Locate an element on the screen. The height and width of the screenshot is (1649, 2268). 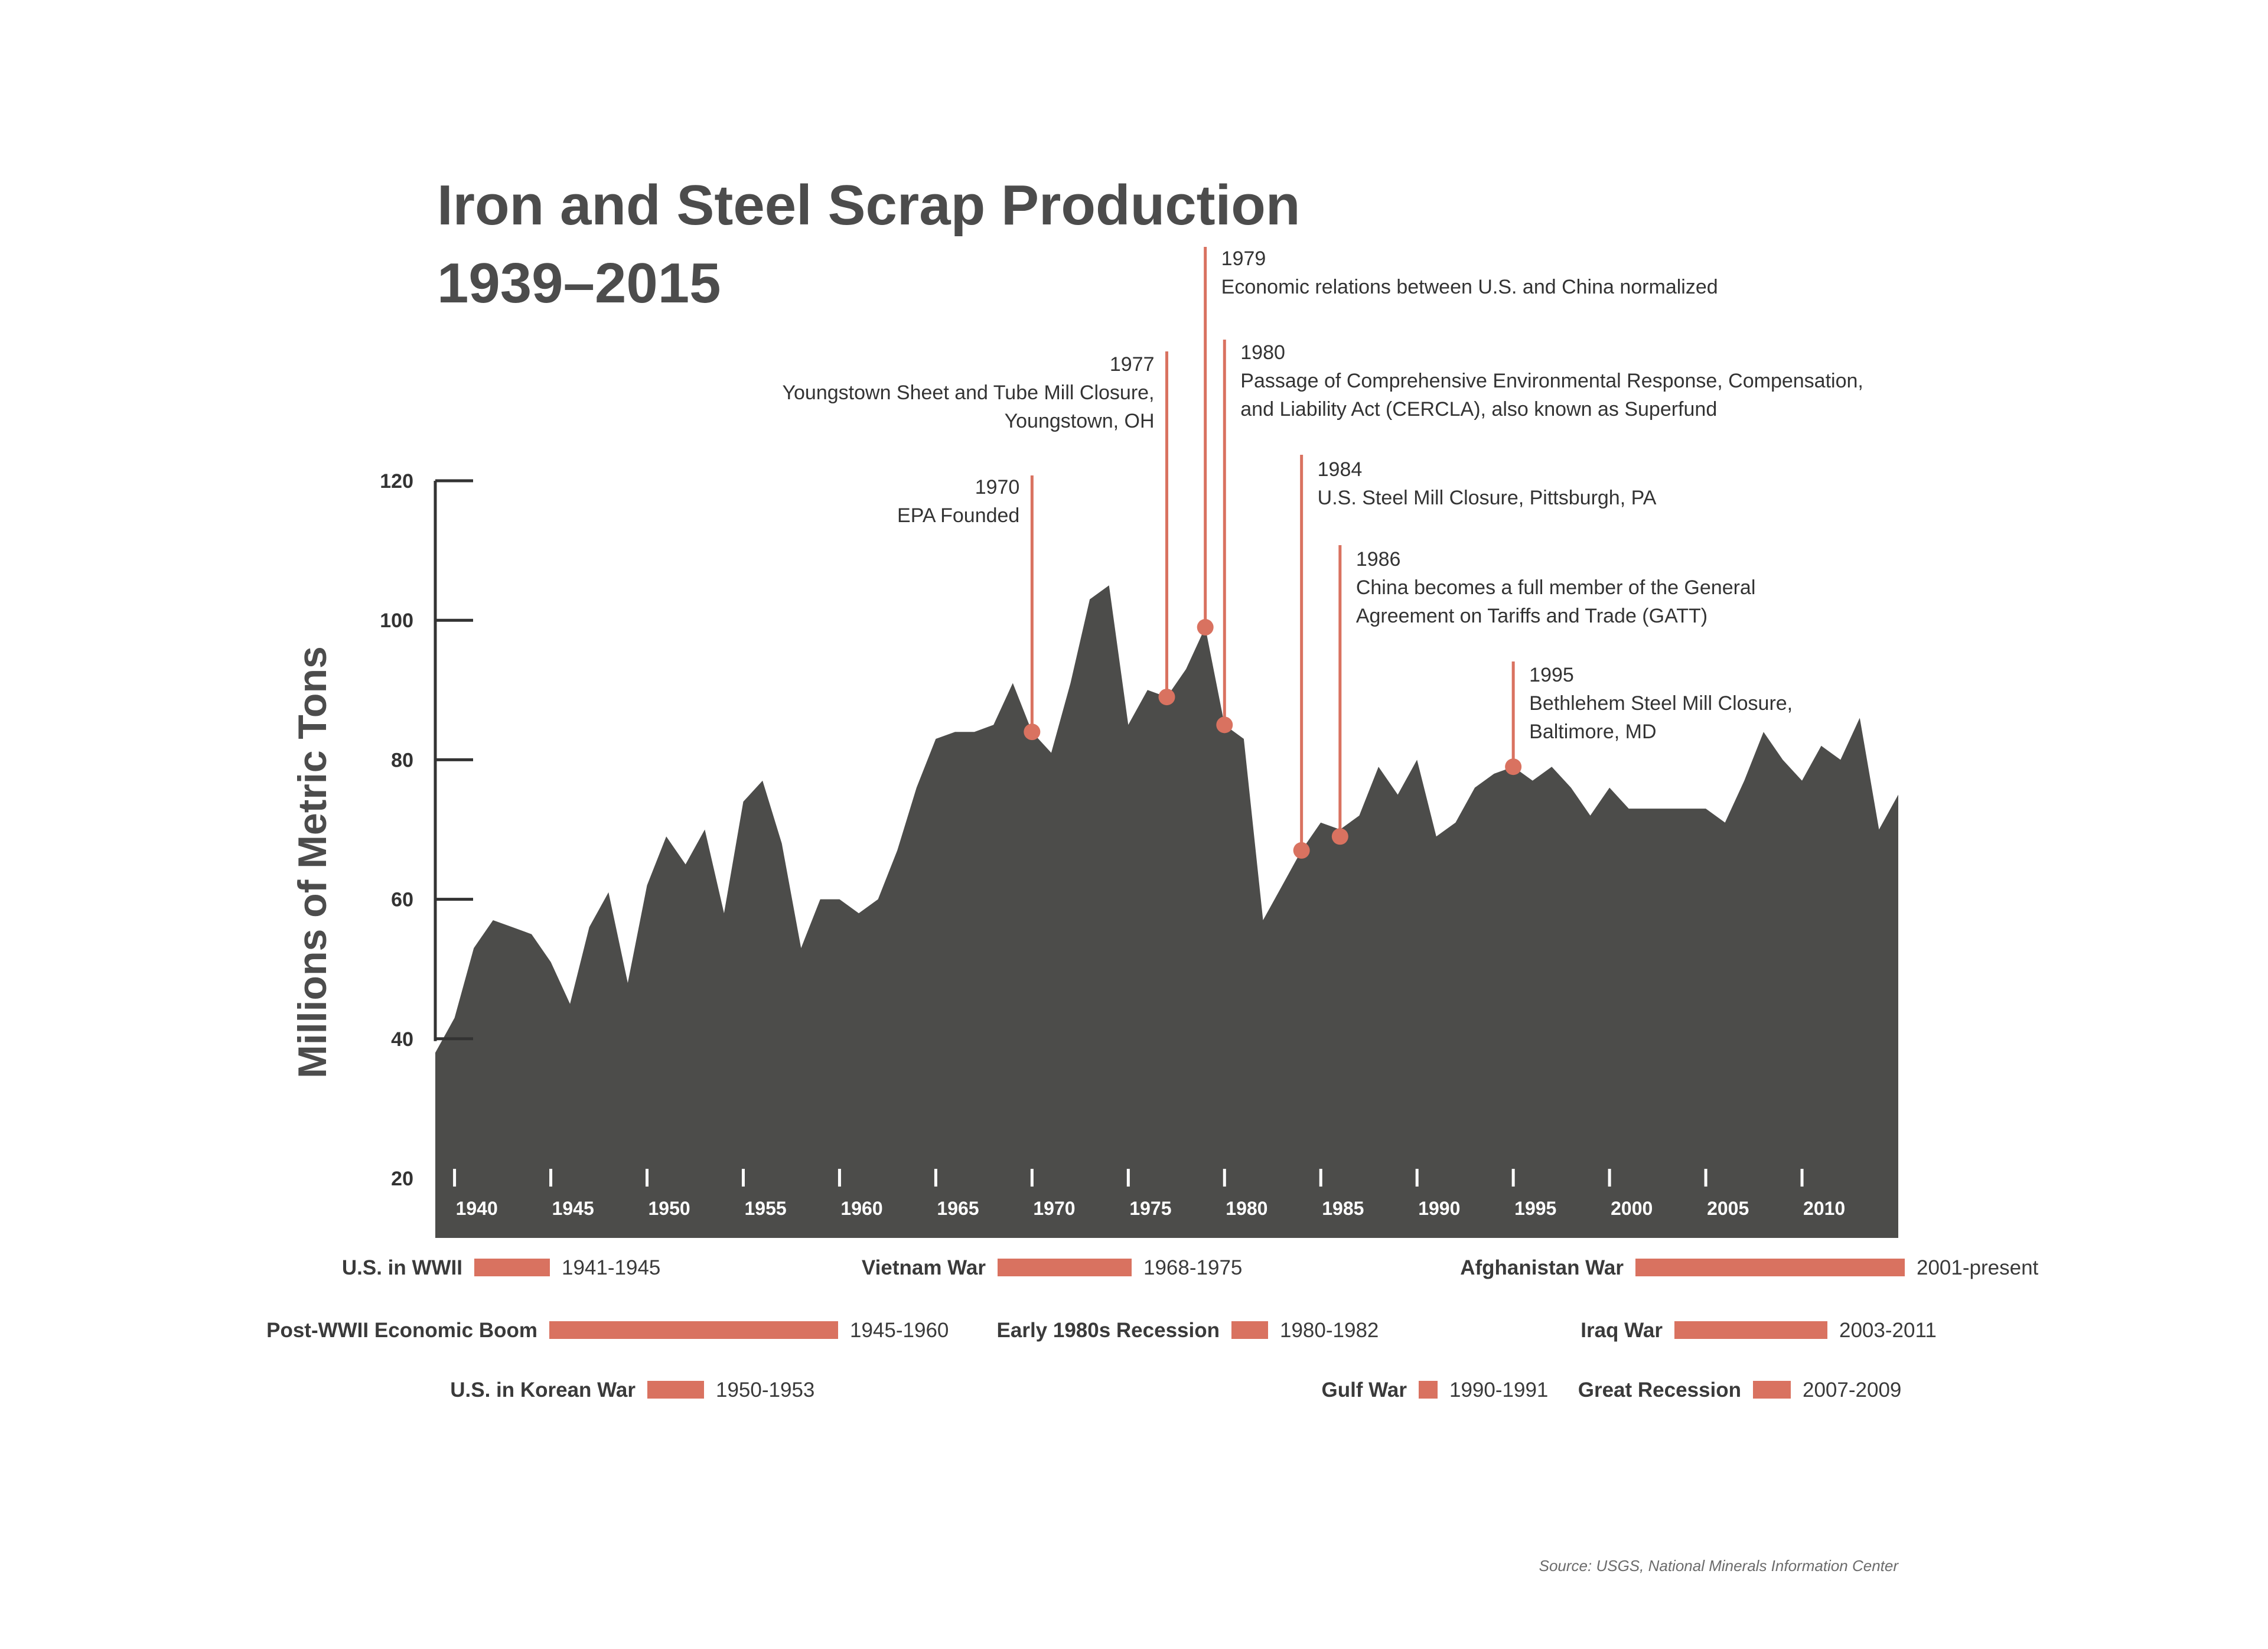
x-tick-label-1985: 1985 is located at coordinates (1343, 1208).